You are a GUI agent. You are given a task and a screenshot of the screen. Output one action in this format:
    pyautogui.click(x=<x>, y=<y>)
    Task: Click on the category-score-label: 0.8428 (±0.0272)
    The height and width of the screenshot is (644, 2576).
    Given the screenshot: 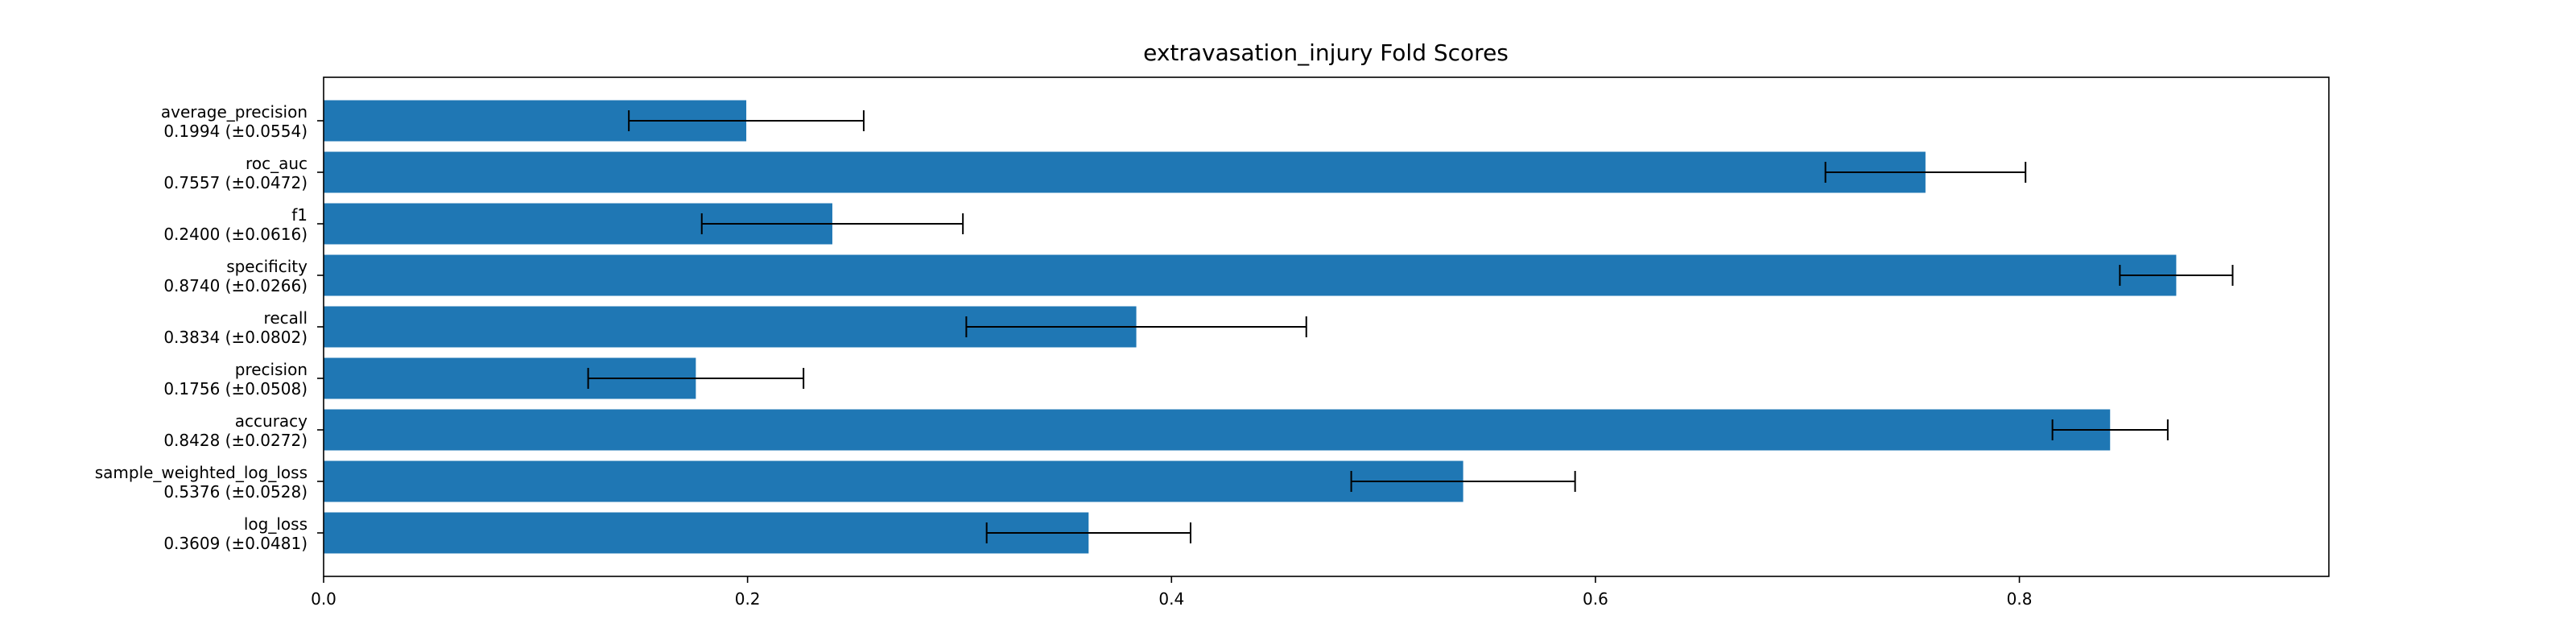 What is the action you would take?
    pyautogui.click(x=235, y=441)
    